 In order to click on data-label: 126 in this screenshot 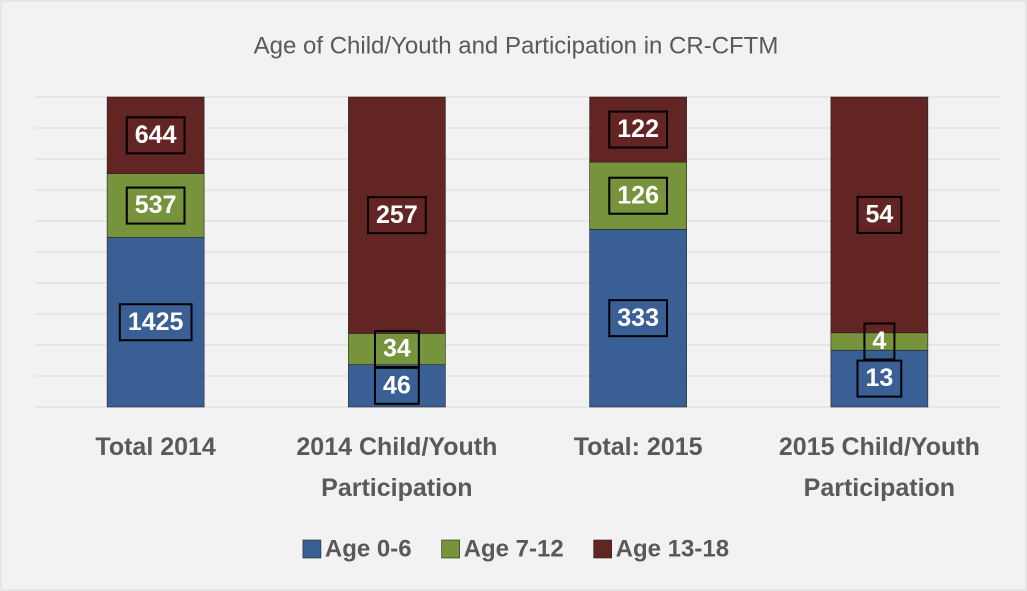, I will do `click(638, 195)`.